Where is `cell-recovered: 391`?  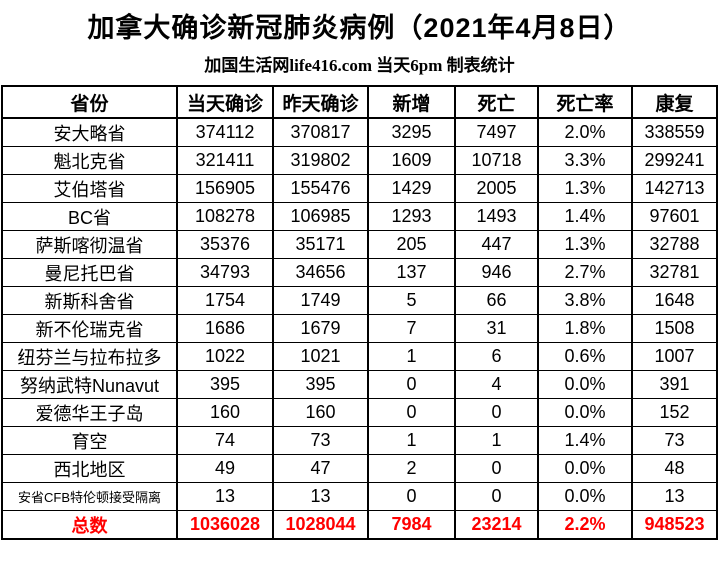
cell-recovered: 391 is located at coordinates (674, 384).